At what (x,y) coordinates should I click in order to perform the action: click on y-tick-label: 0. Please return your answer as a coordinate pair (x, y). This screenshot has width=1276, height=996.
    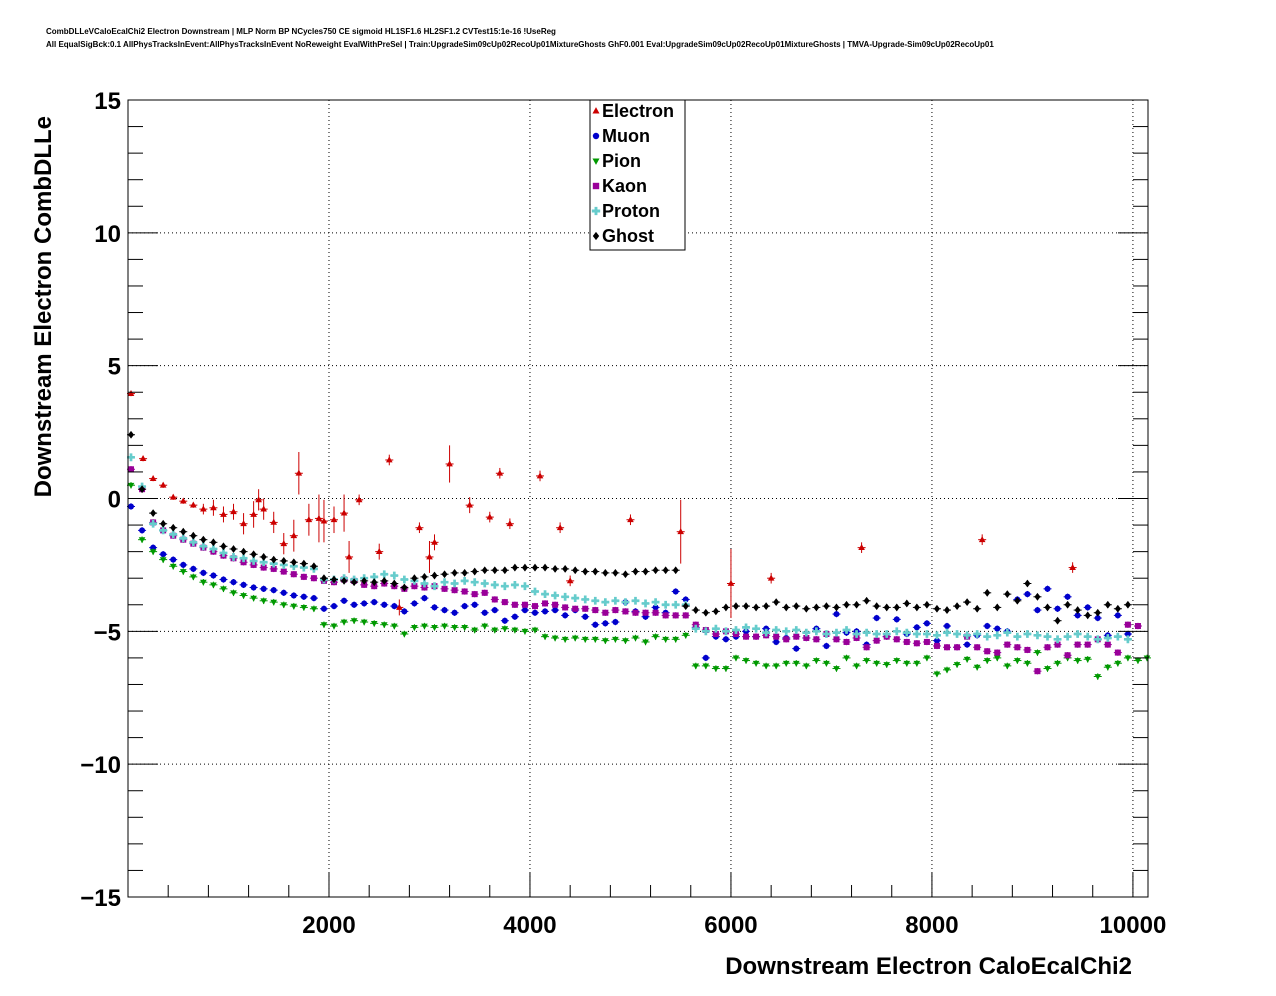
    Looking at the image, I should click on (114, 500).